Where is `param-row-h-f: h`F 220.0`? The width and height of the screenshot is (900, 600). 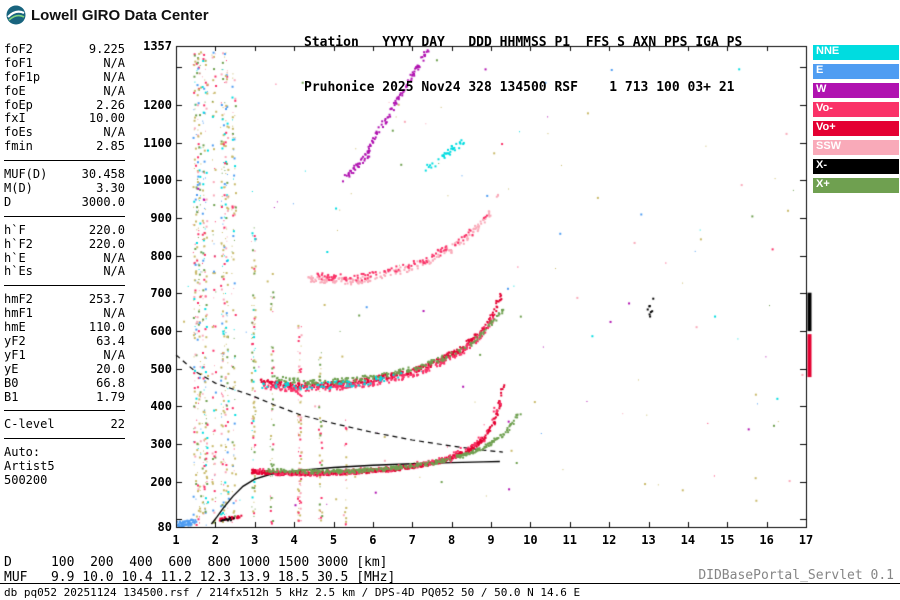 param-row-h-f: h`F 220.0 is located at coordinates (64, 230).